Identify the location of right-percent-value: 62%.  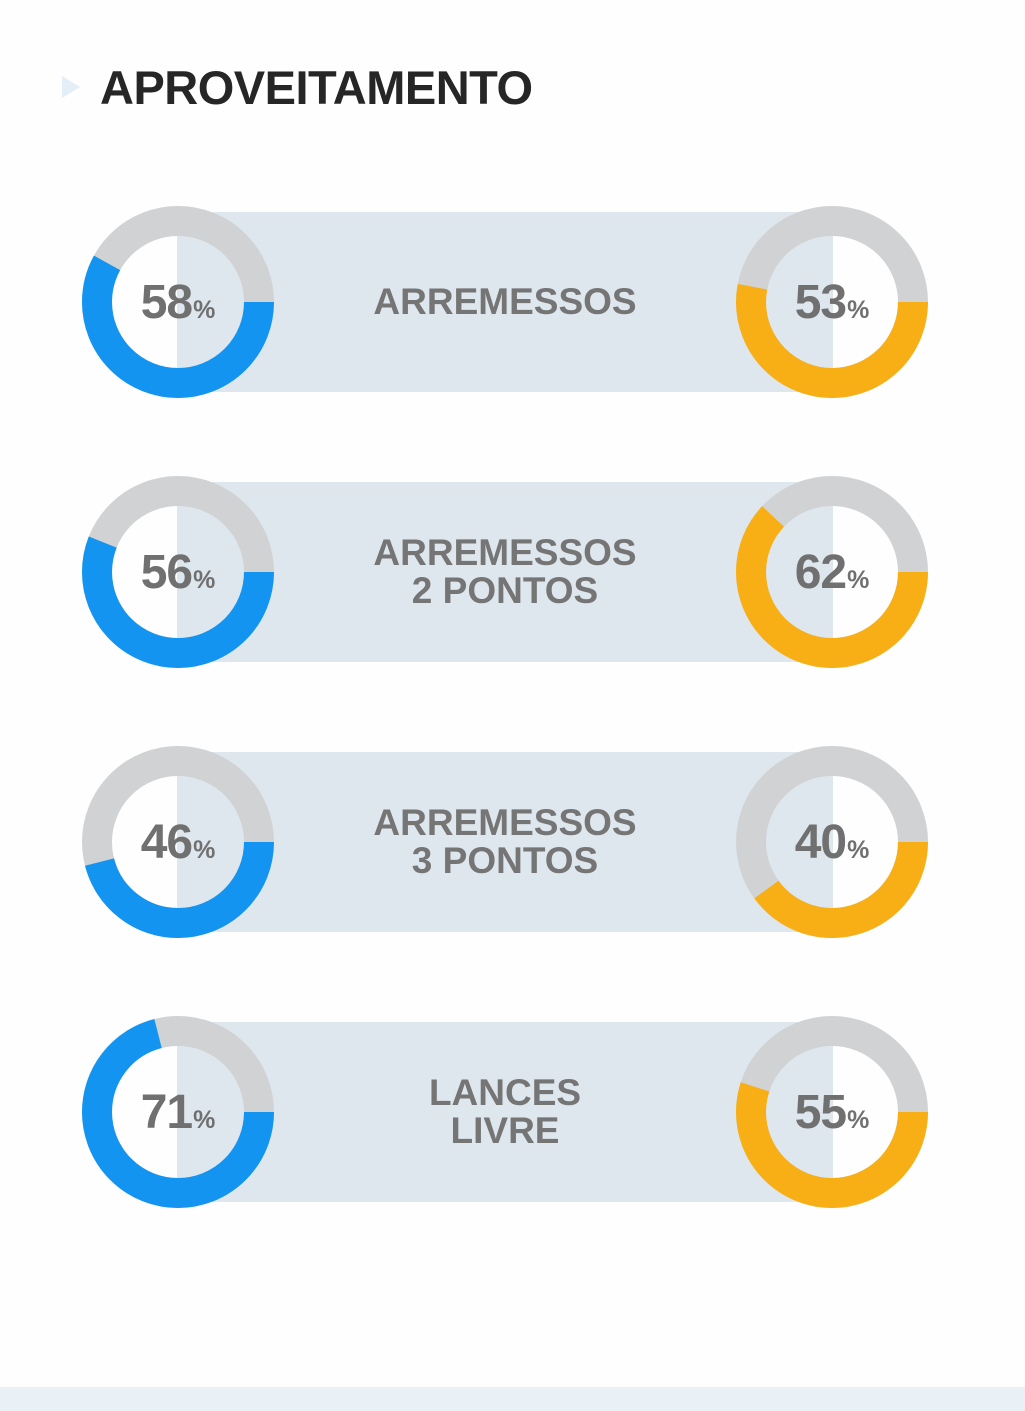
(832, 572).